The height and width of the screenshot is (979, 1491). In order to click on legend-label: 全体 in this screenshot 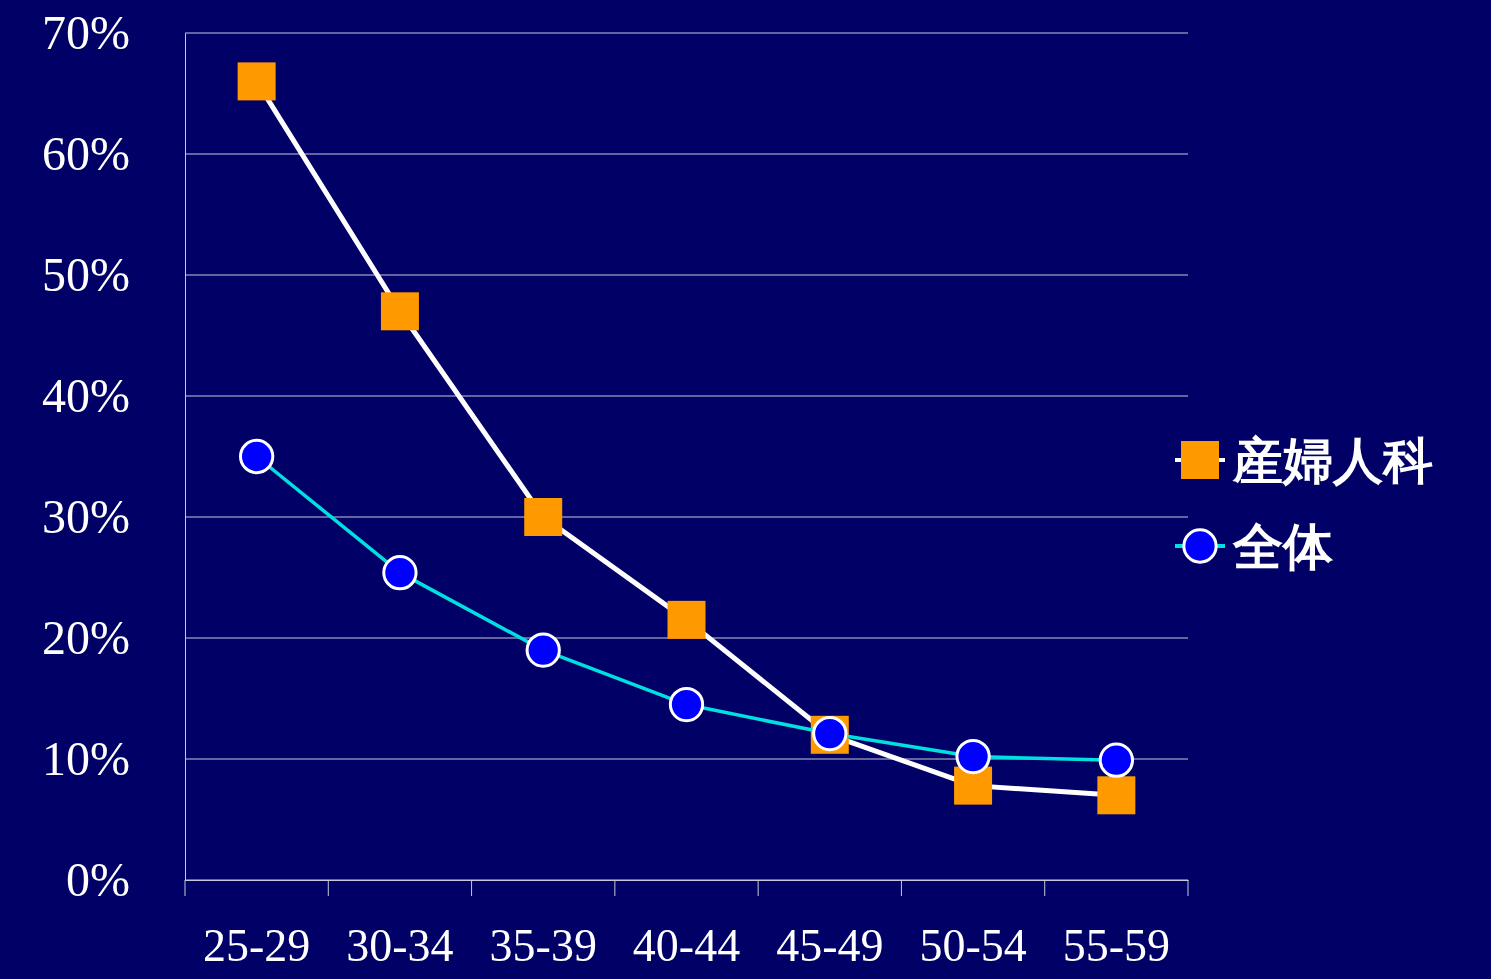, I will do `click(1283, 547)`.